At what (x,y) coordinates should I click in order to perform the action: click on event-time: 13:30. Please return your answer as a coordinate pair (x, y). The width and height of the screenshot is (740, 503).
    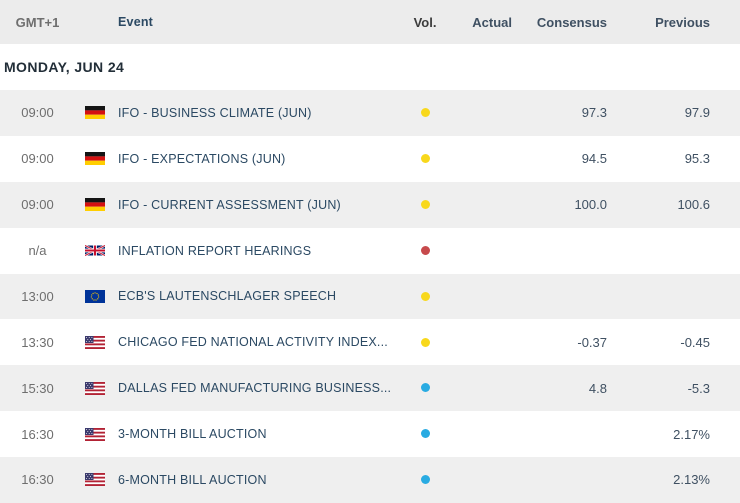
    Looking at the image, I should click on (37, 342).